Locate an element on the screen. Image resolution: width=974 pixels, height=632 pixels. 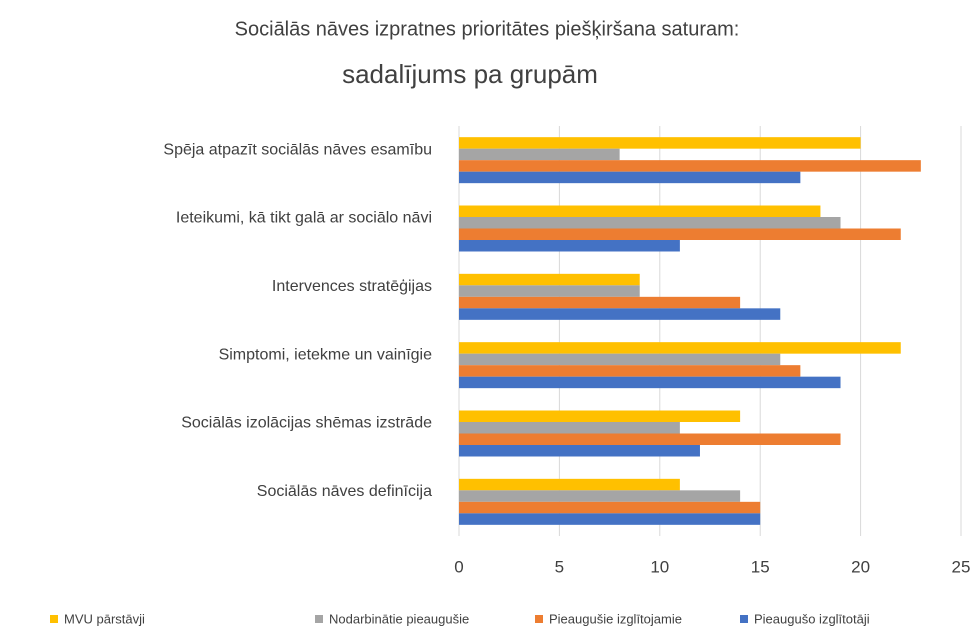
legend-label: Nodarbinātie pieaugušie is located at coordinates (399, 618).